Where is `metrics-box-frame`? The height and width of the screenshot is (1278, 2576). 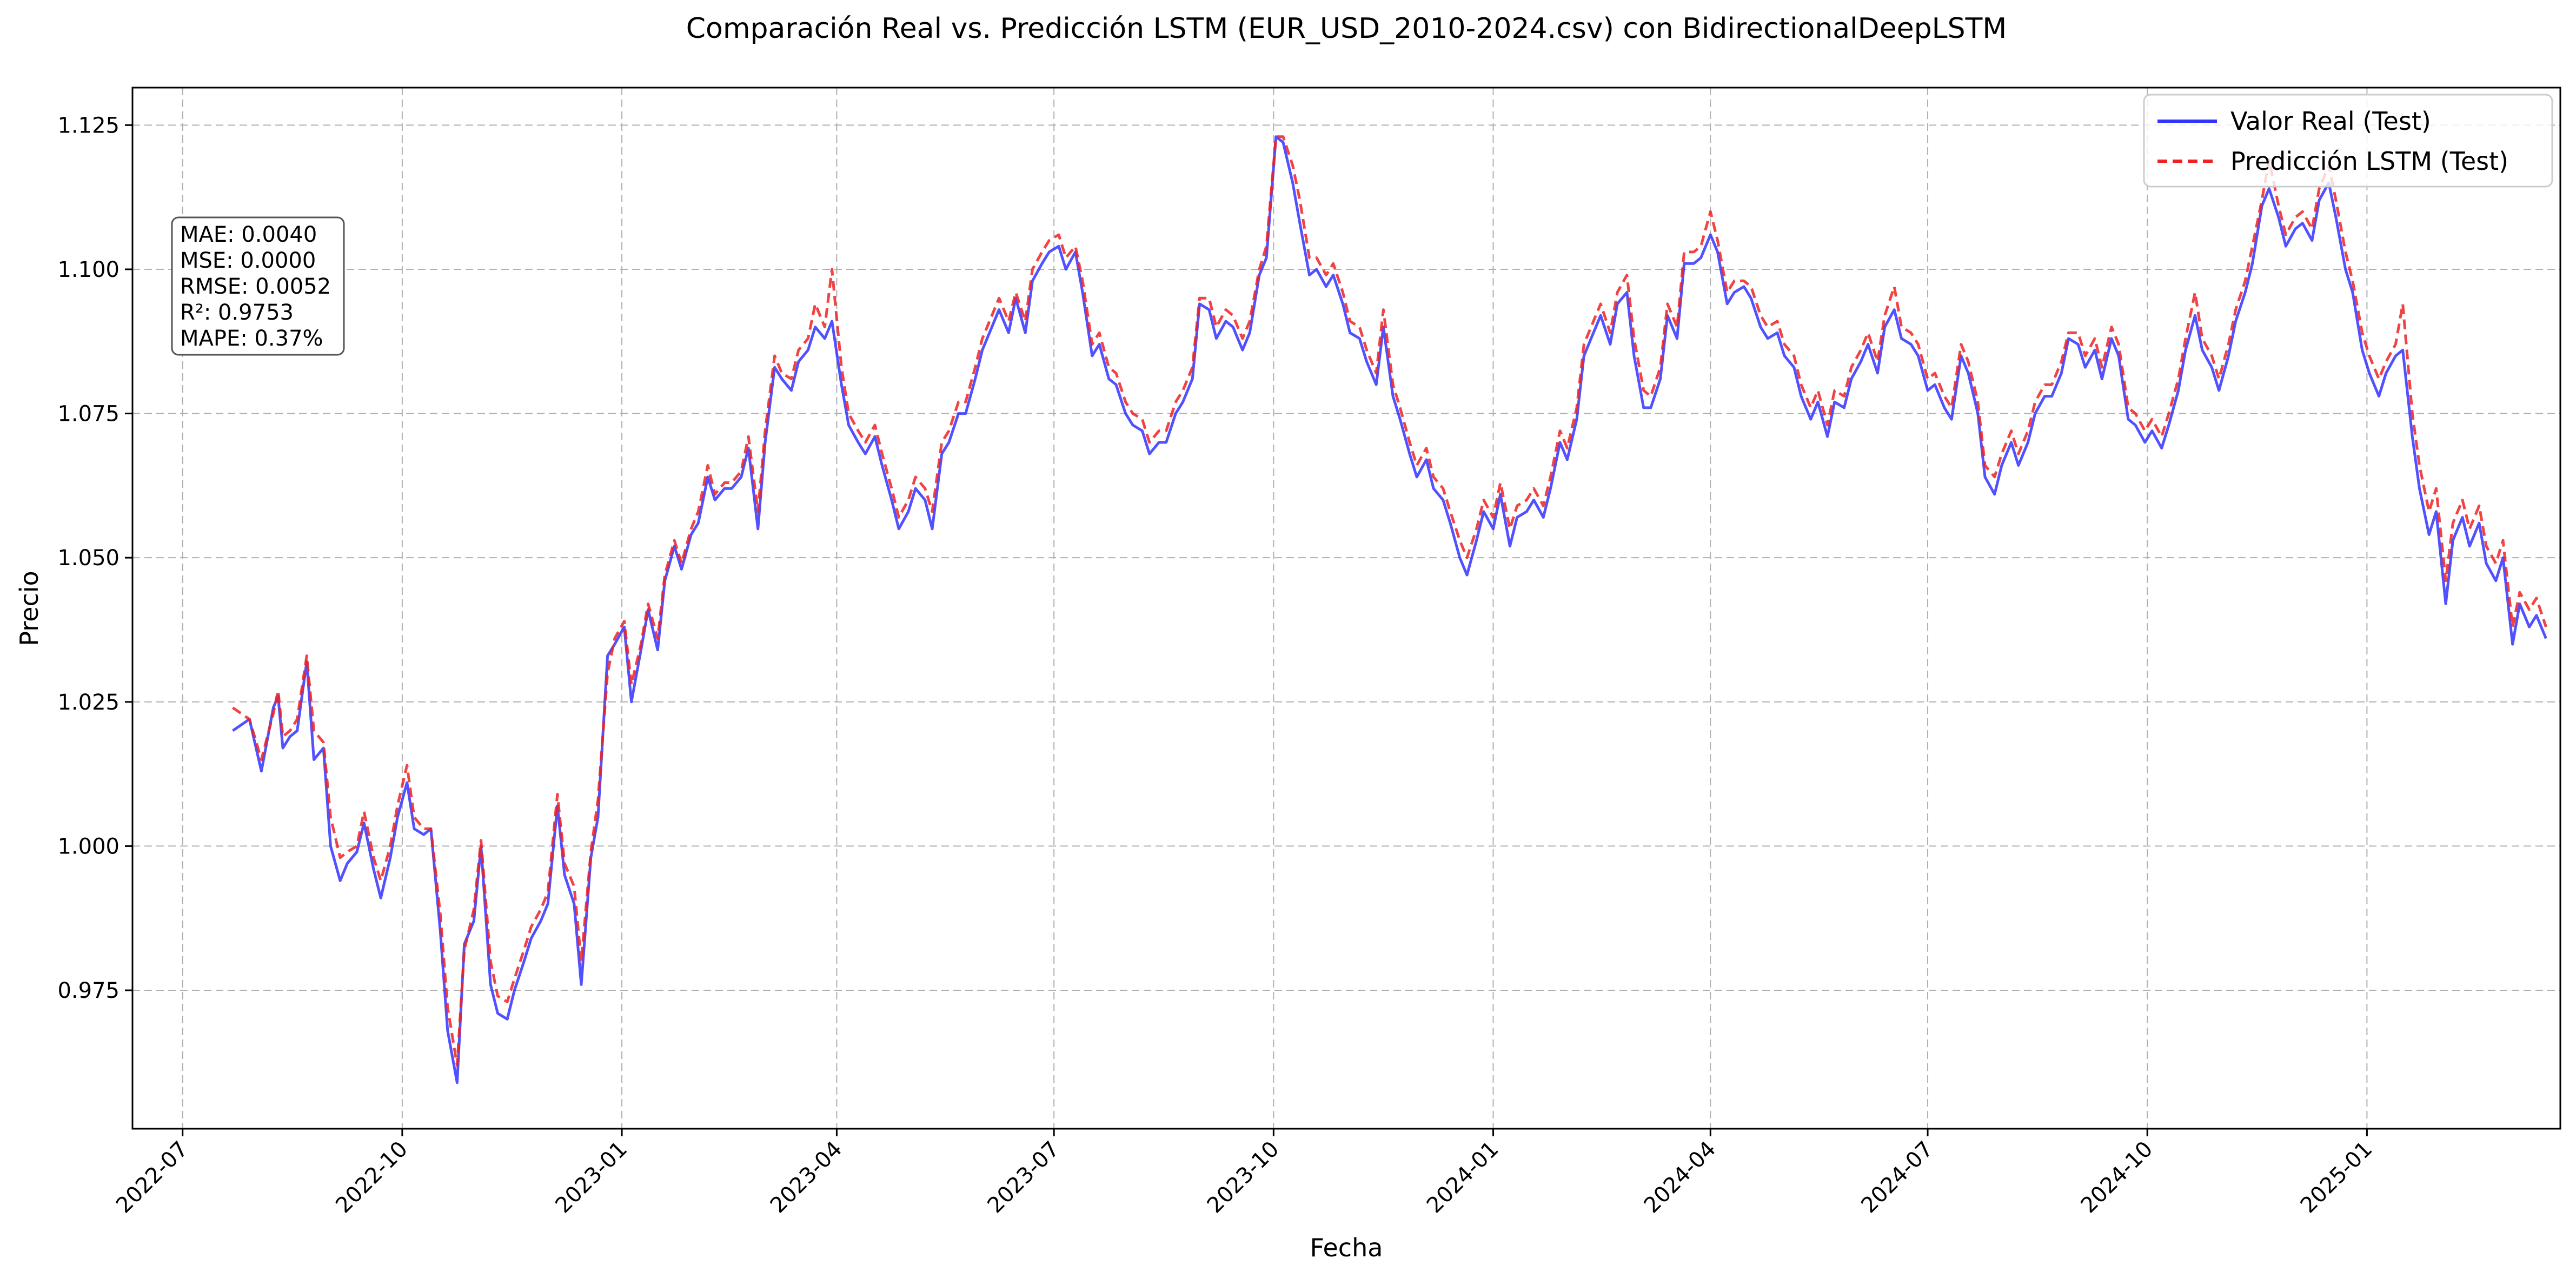
metrics-box-frame is located at coordinates (258, 286).